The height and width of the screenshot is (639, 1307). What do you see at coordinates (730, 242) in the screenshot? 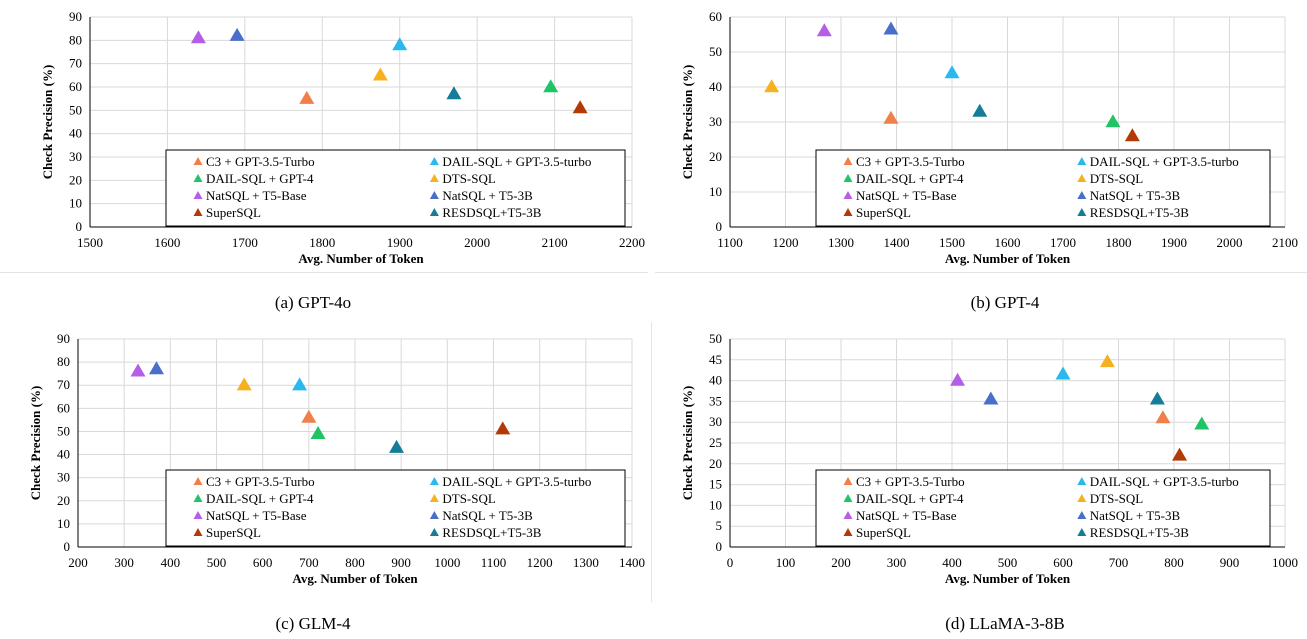
I see `x-tick-label: 1100` at bounding box center [730, 242].